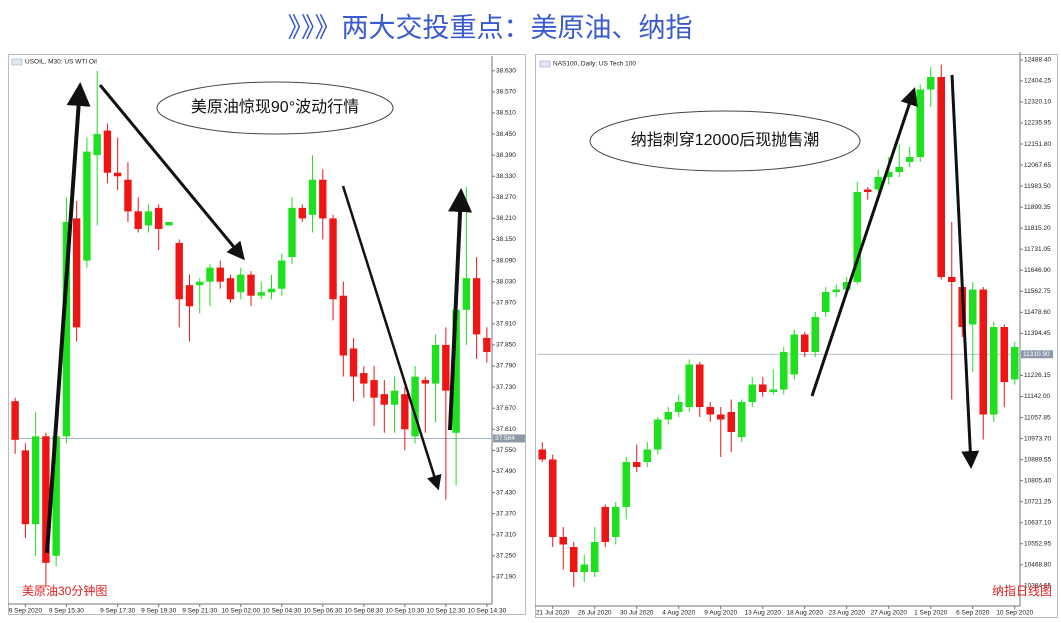 The width and height of the screenshot is (1061, 623). Describe the element at coordinates (506, 387) in the screenshot. I see `y-tick-label: 37.730` at that location.